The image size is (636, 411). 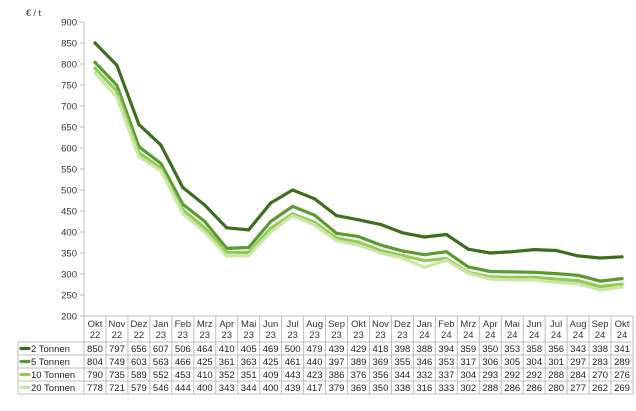 What do you see at coordinates (336, 324) in the screenshot?
I see `x-tick-label: Sep` at bounding box center [336, 324].